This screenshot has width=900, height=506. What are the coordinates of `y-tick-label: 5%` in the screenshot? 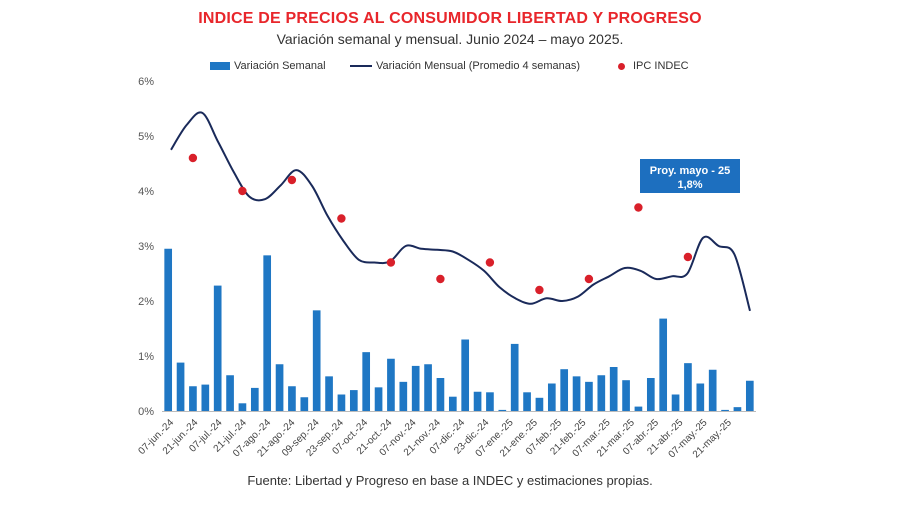 It's located at (146, 137).